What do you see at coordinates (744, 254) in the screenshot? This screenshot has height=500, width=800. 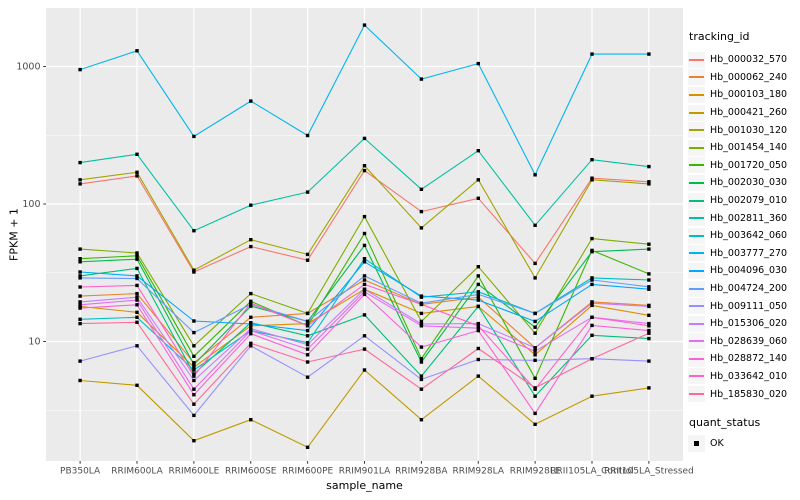 I see `legend-entry-Hb_003777_270: Hb_003777_270` at bounding box center [744, 254].